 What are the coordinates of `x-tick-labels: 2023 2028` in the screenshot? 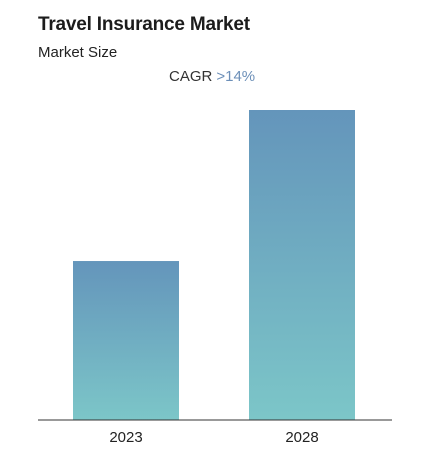 It's located at (213, 437).